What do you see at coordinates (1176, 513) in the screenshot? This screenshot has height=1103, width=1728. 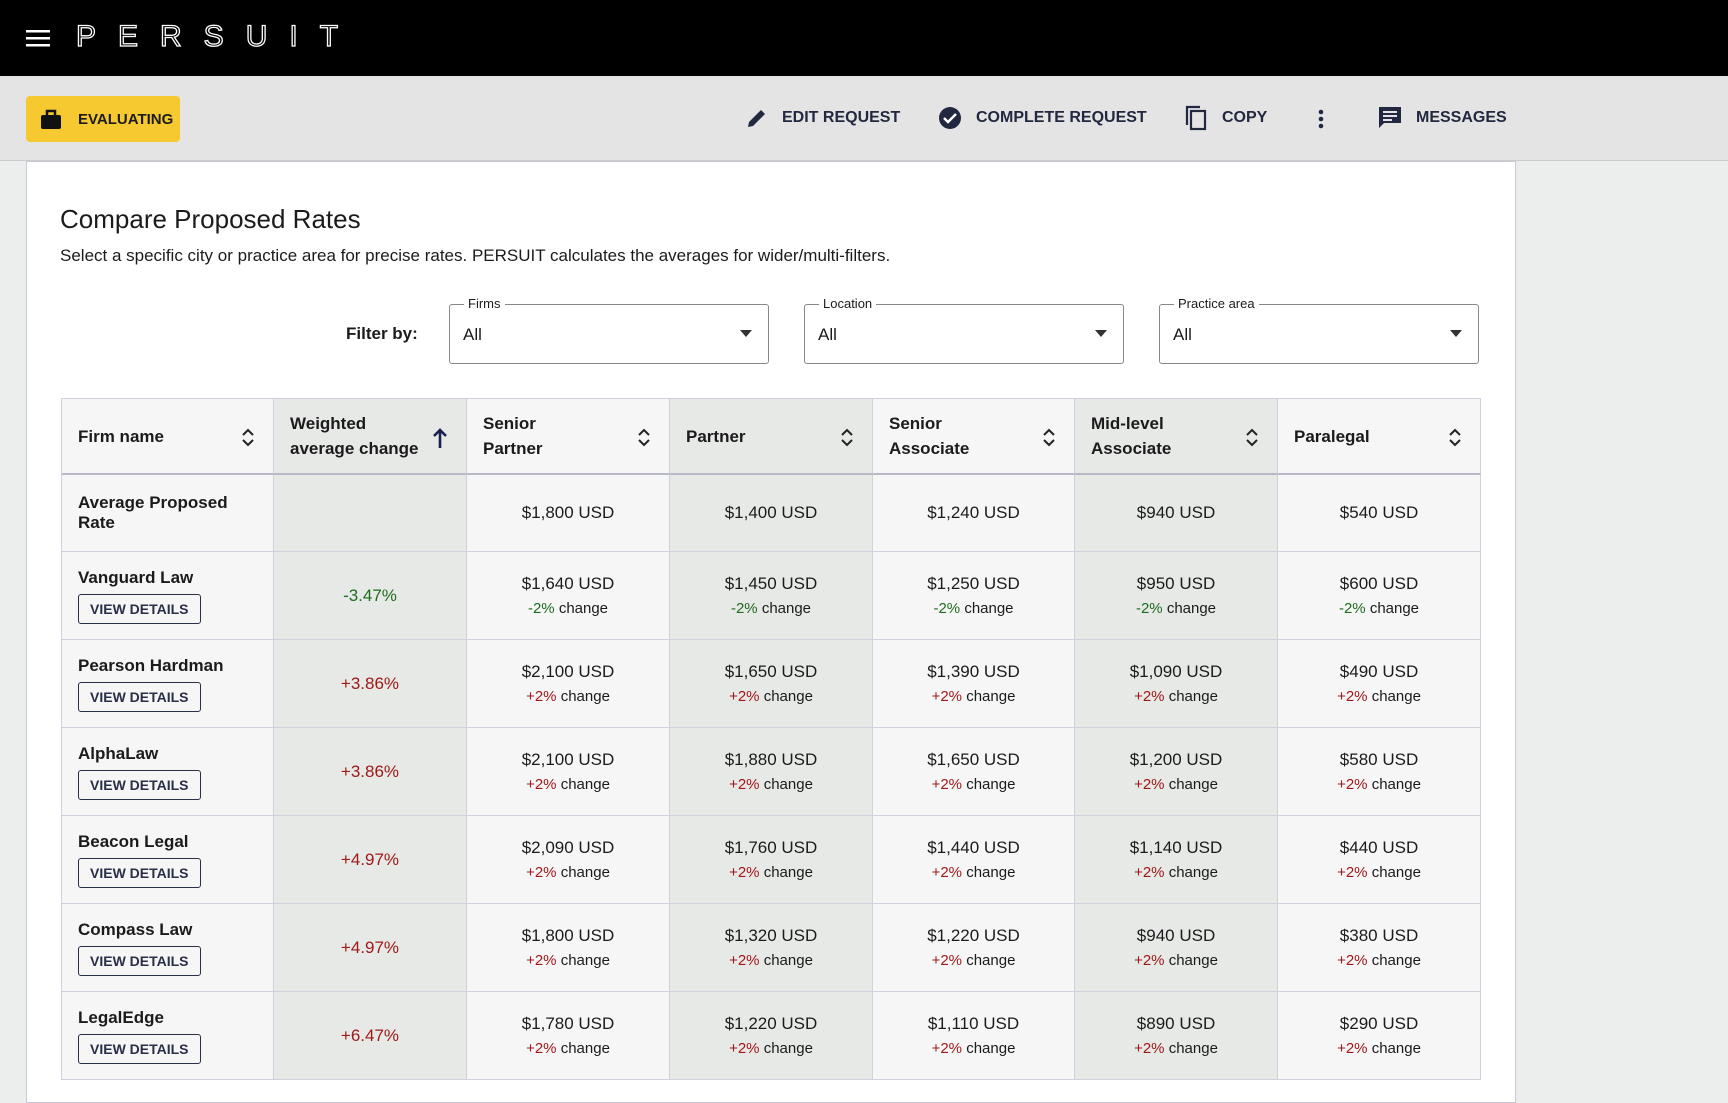 I see `rate-cell: $940 USD` at bounding box center [1176, 513].